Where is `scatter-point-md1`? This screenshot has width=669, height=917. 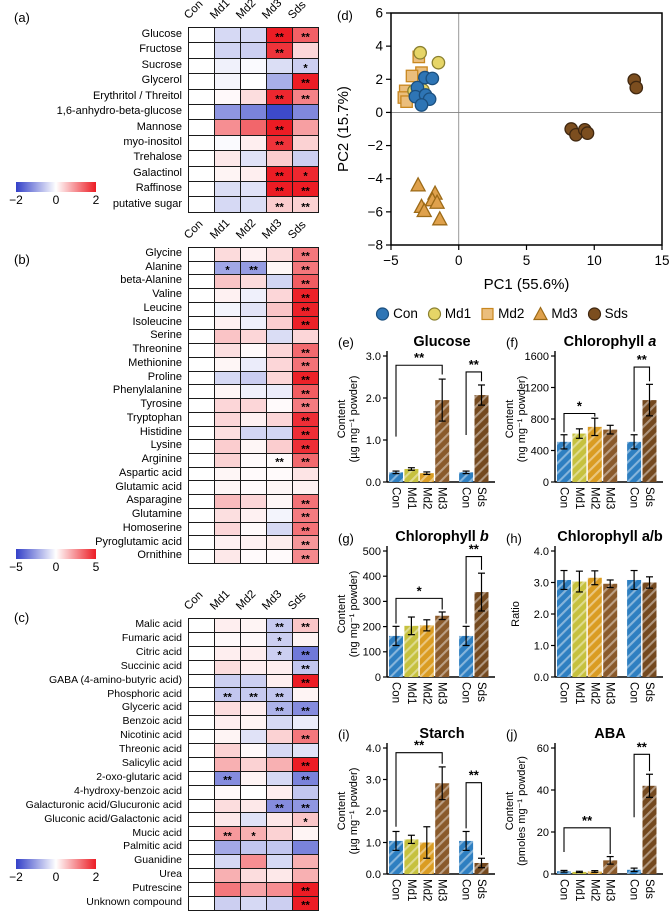 scatter-point-md1 is located at coordinates (438, 62).